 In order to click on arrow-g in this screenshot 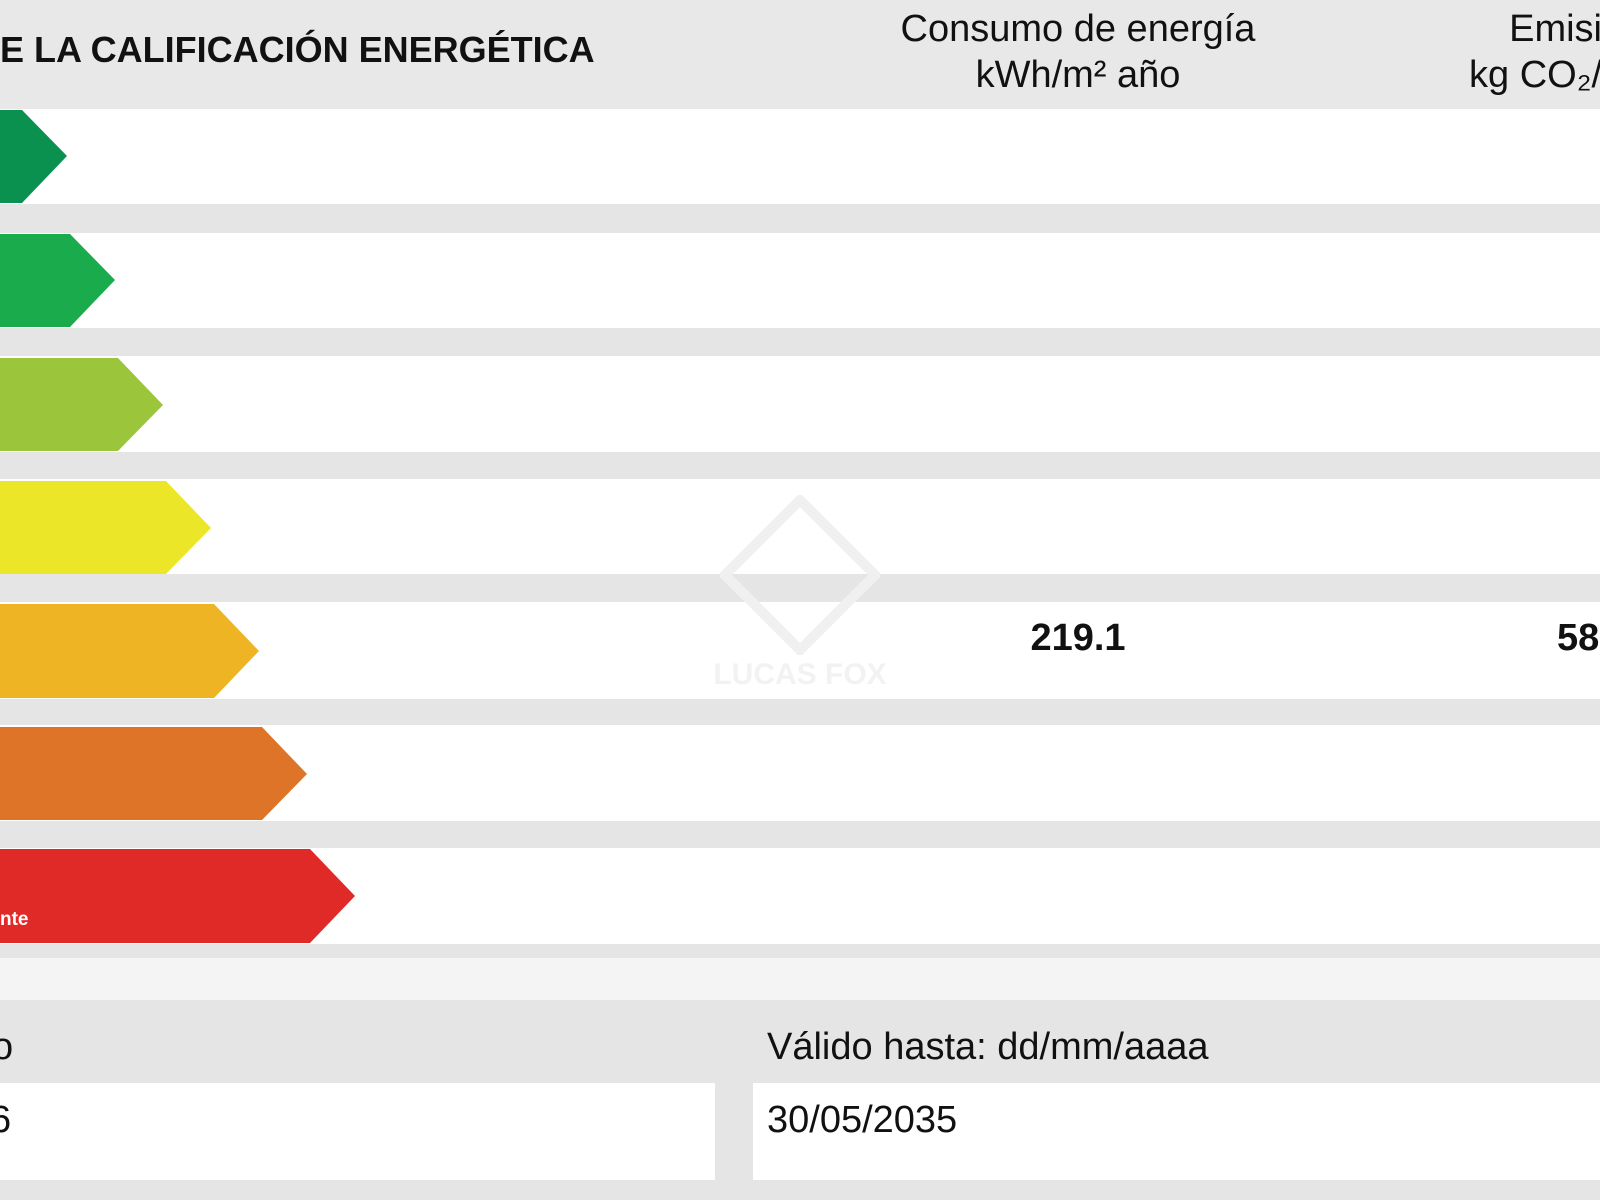, I will do `click(177, 896)`.